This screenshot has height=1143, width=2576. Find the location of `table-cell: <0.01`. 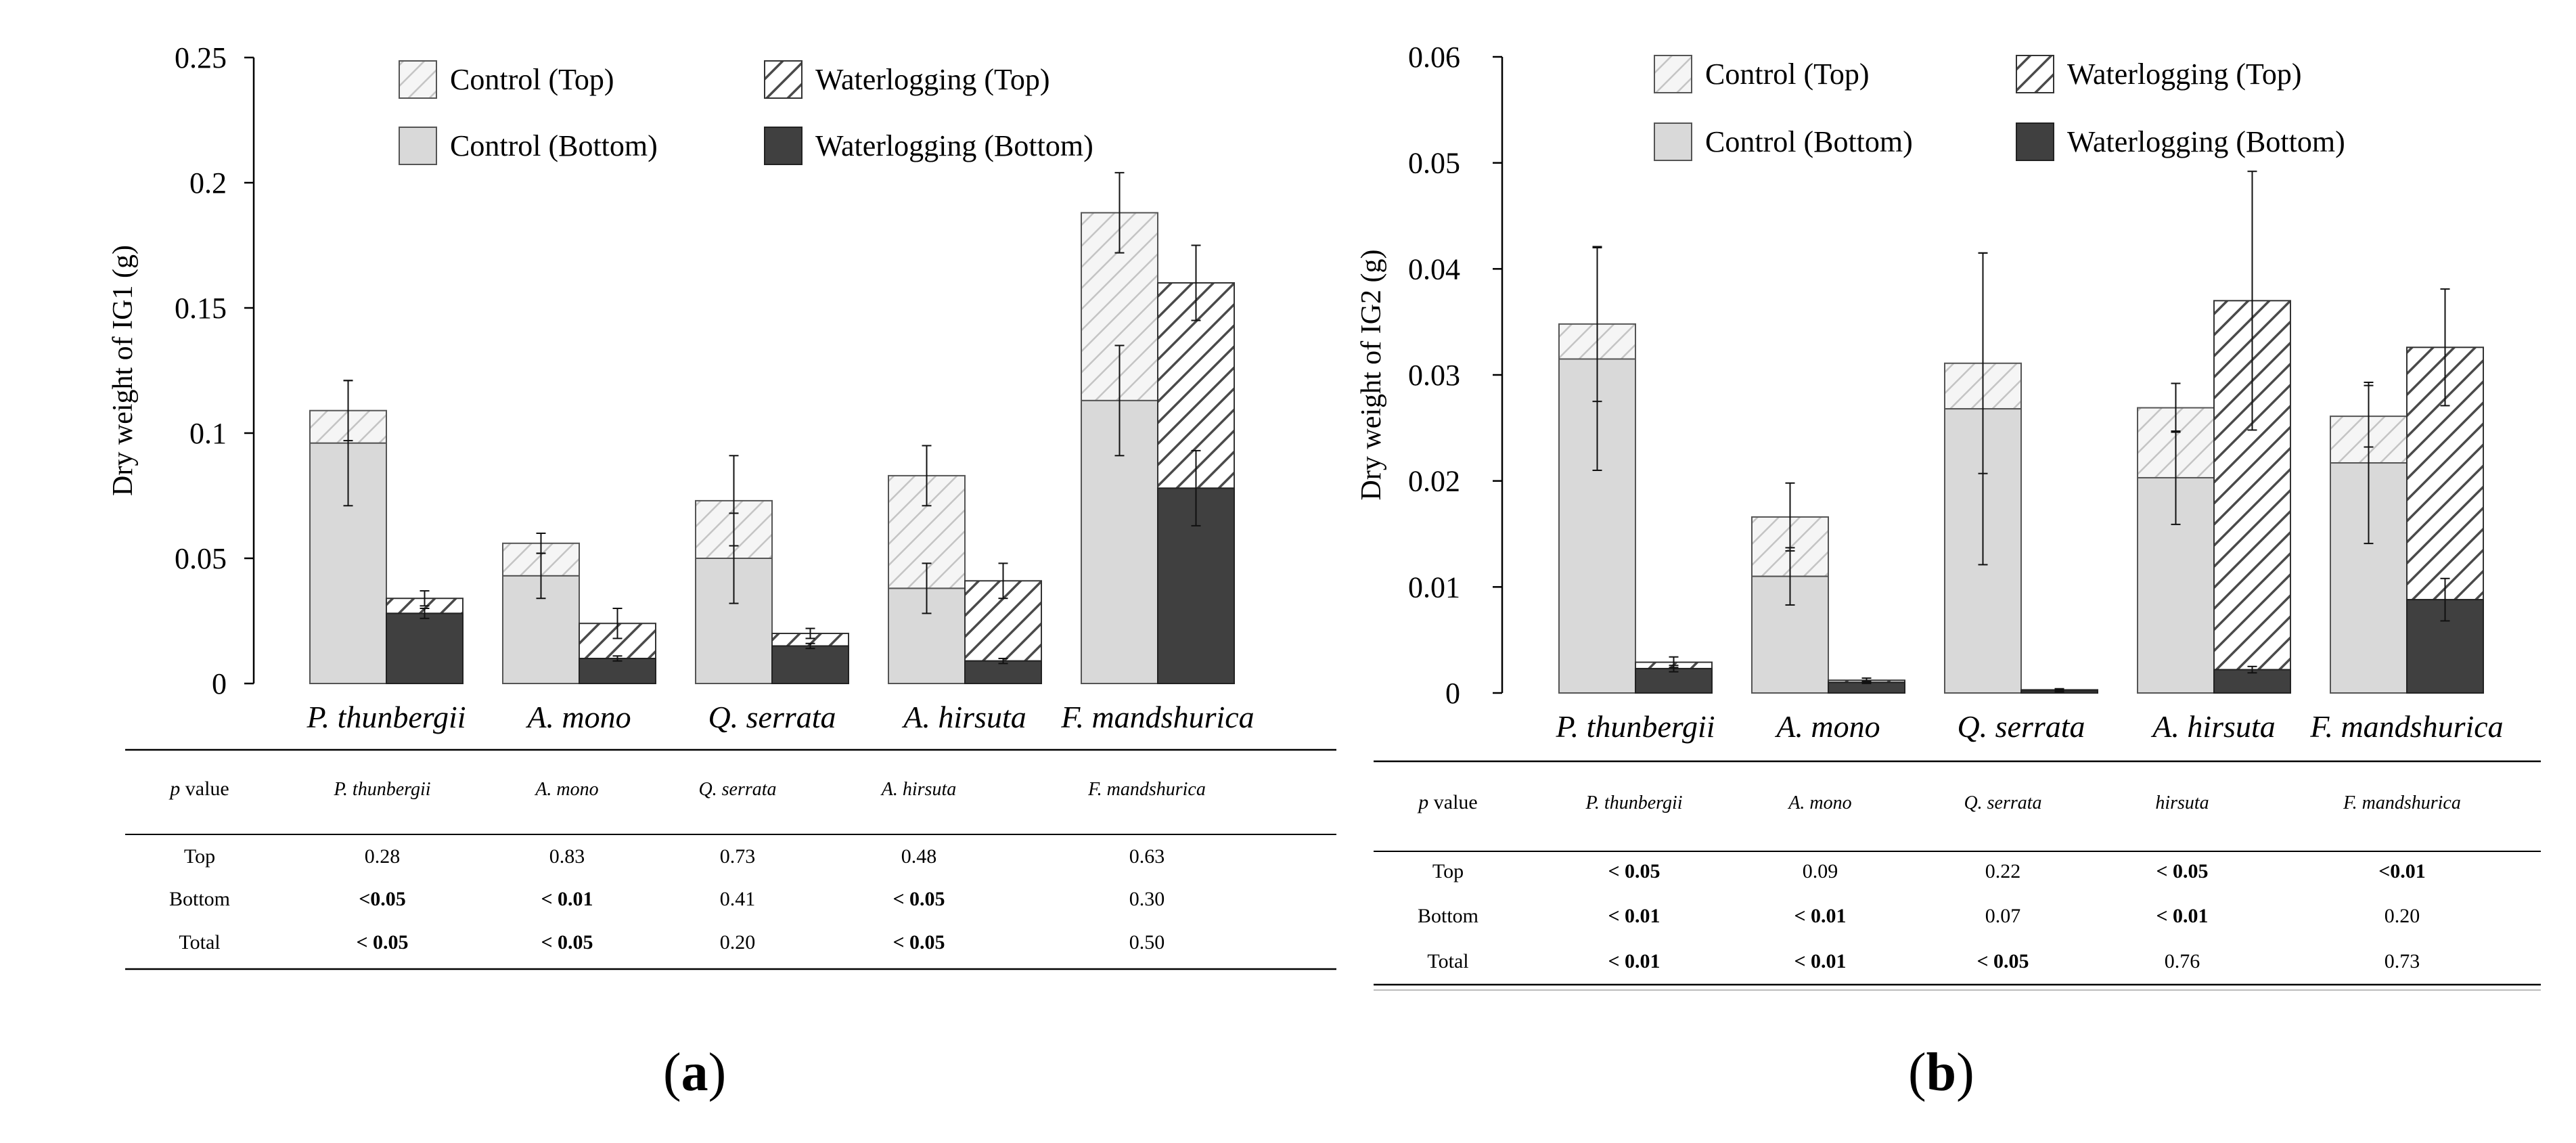

table-cell: <0.01 is located at coordinates (2402, 871).